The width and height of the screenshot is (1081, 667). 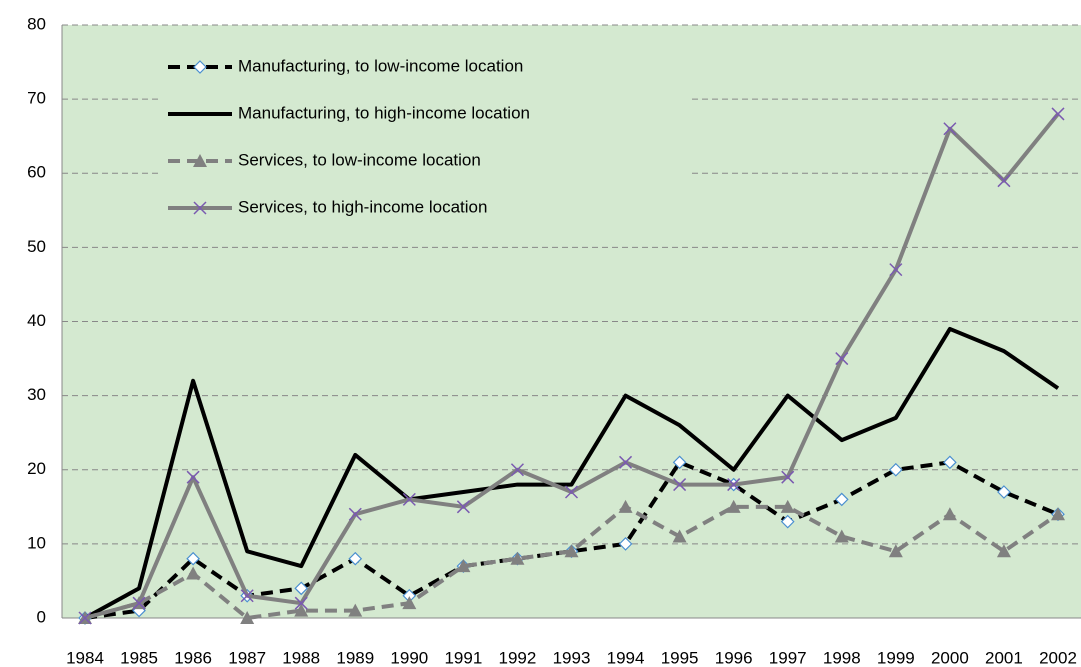 I want to click on x-tick-label: 1988, so click(x=301, y=657).